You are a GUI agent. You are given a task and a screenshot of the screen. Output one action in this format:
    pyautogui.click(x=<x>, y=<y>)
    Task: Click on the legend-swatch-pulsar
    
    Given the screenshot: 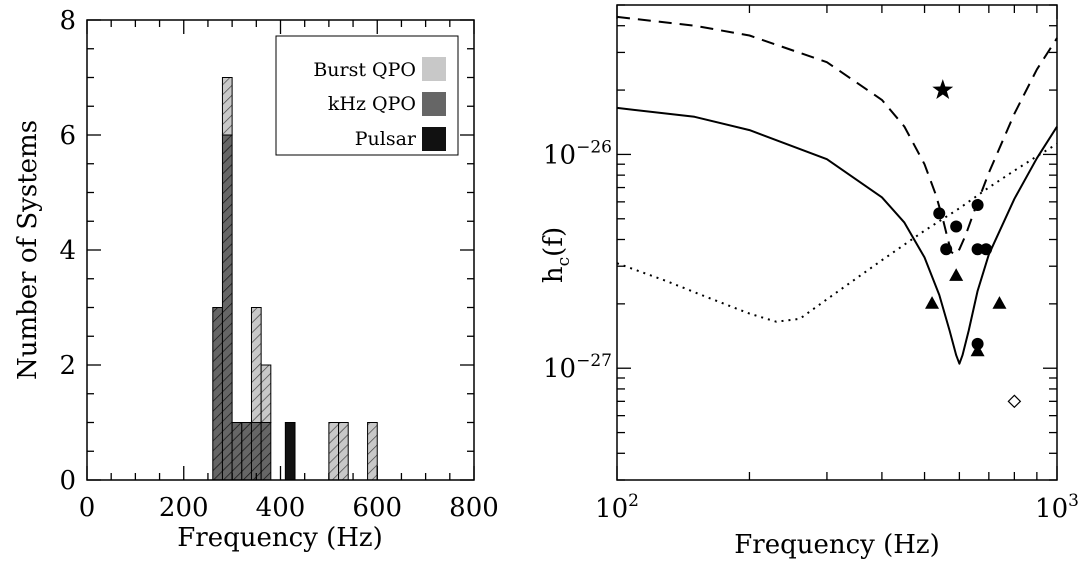 What is the action you would take?
    pyautogui.click(x=434, y=139)
    